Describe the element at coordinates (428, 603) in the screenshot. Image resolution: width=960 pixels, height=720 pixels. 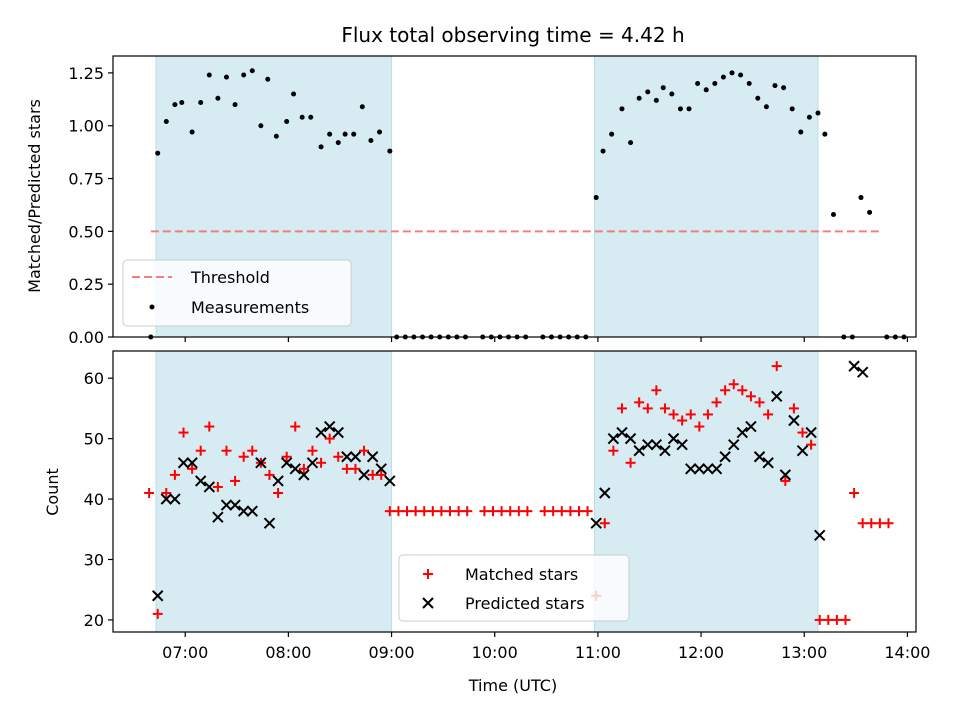
I see `legend-predicted-swatch` at that location.